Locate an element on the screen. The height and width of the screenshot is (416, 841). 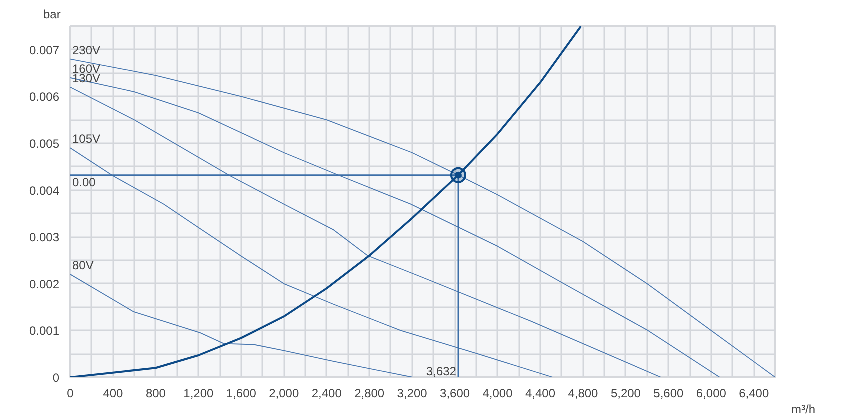
x-axis-title: m³/h is located at coordinates (804, 409).